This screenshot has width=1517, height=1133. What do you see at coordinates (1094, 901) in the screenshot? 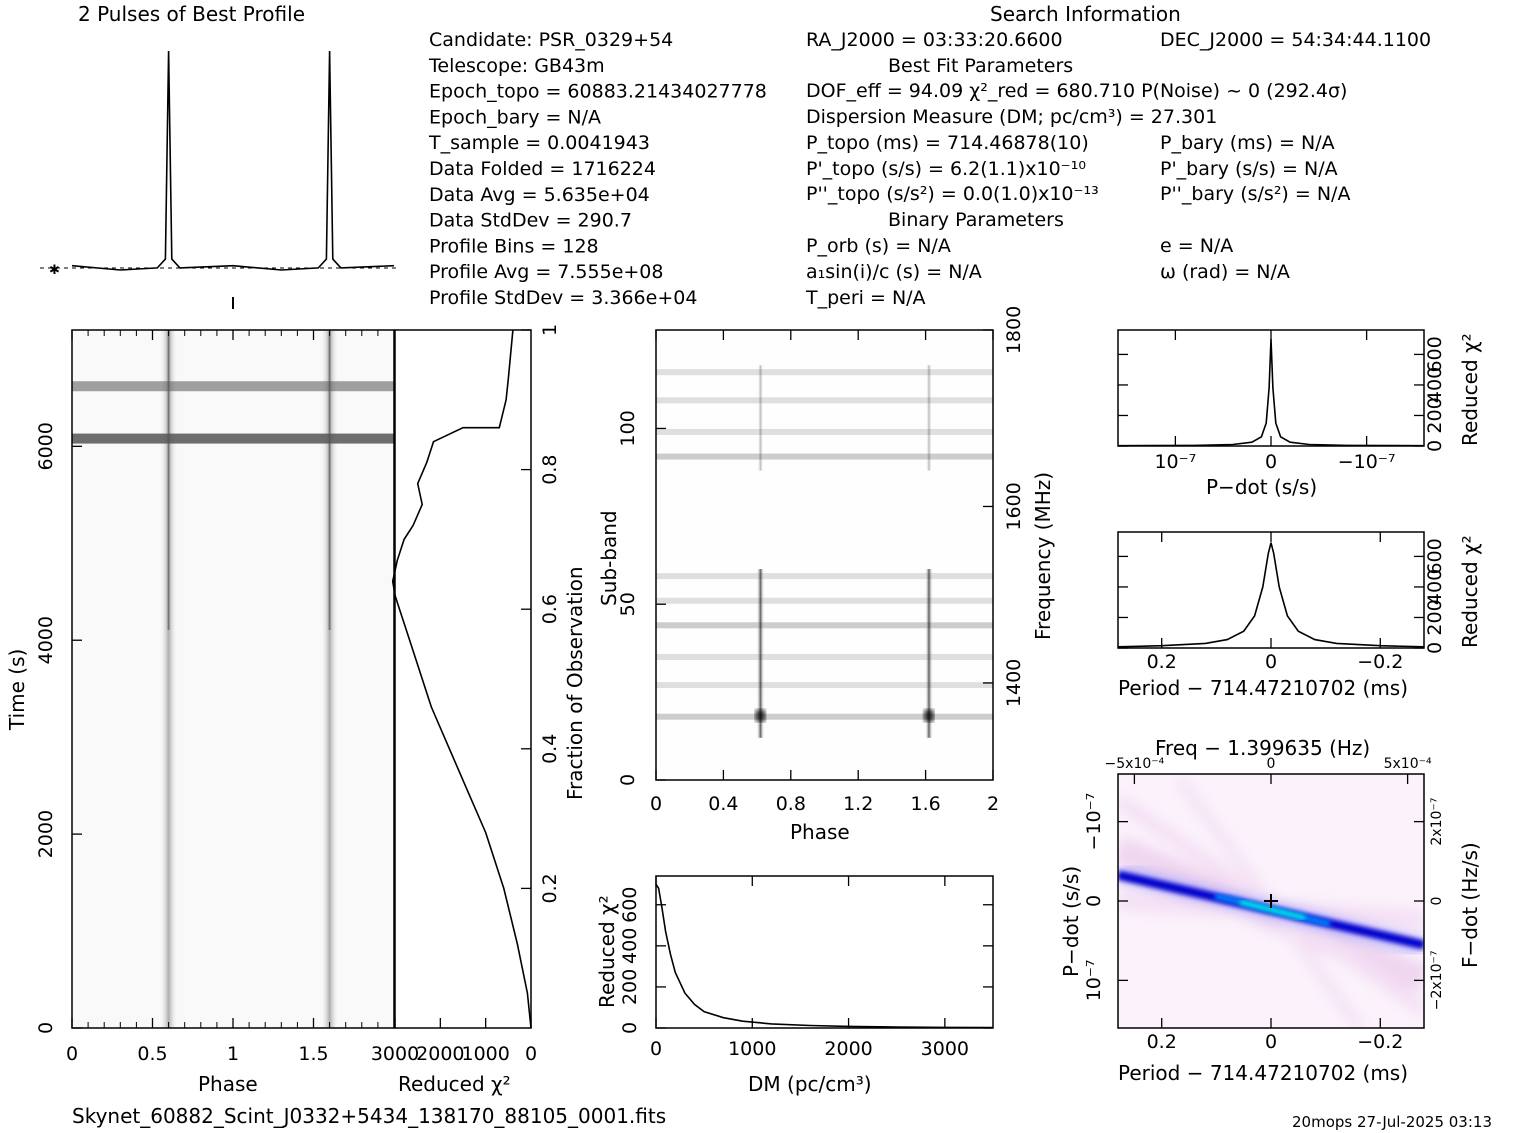
I see `p-pdot-ytick-label-1: 0` at bounding box center [1094, 901].